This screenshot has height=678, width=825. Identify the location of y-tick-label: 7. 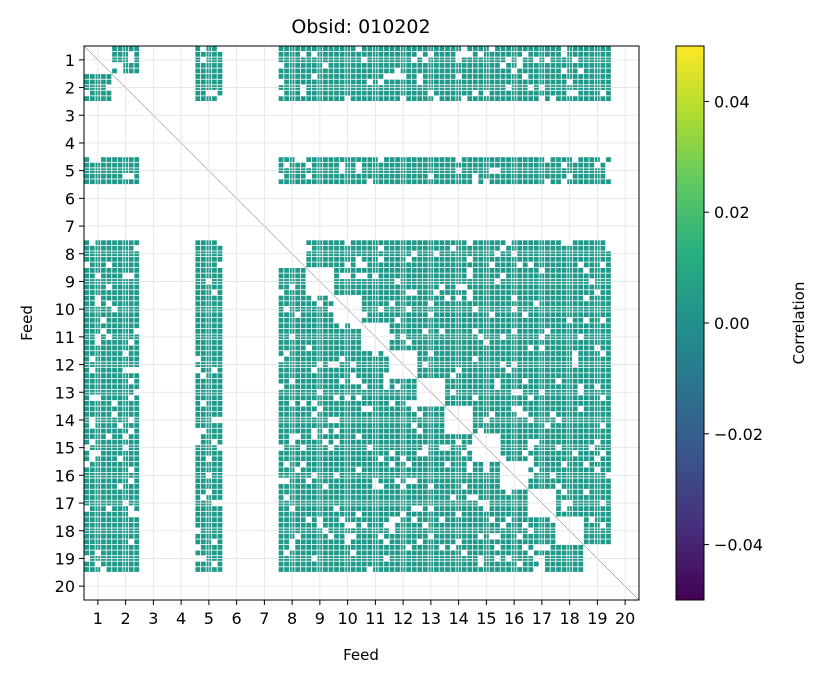
(70, 226).